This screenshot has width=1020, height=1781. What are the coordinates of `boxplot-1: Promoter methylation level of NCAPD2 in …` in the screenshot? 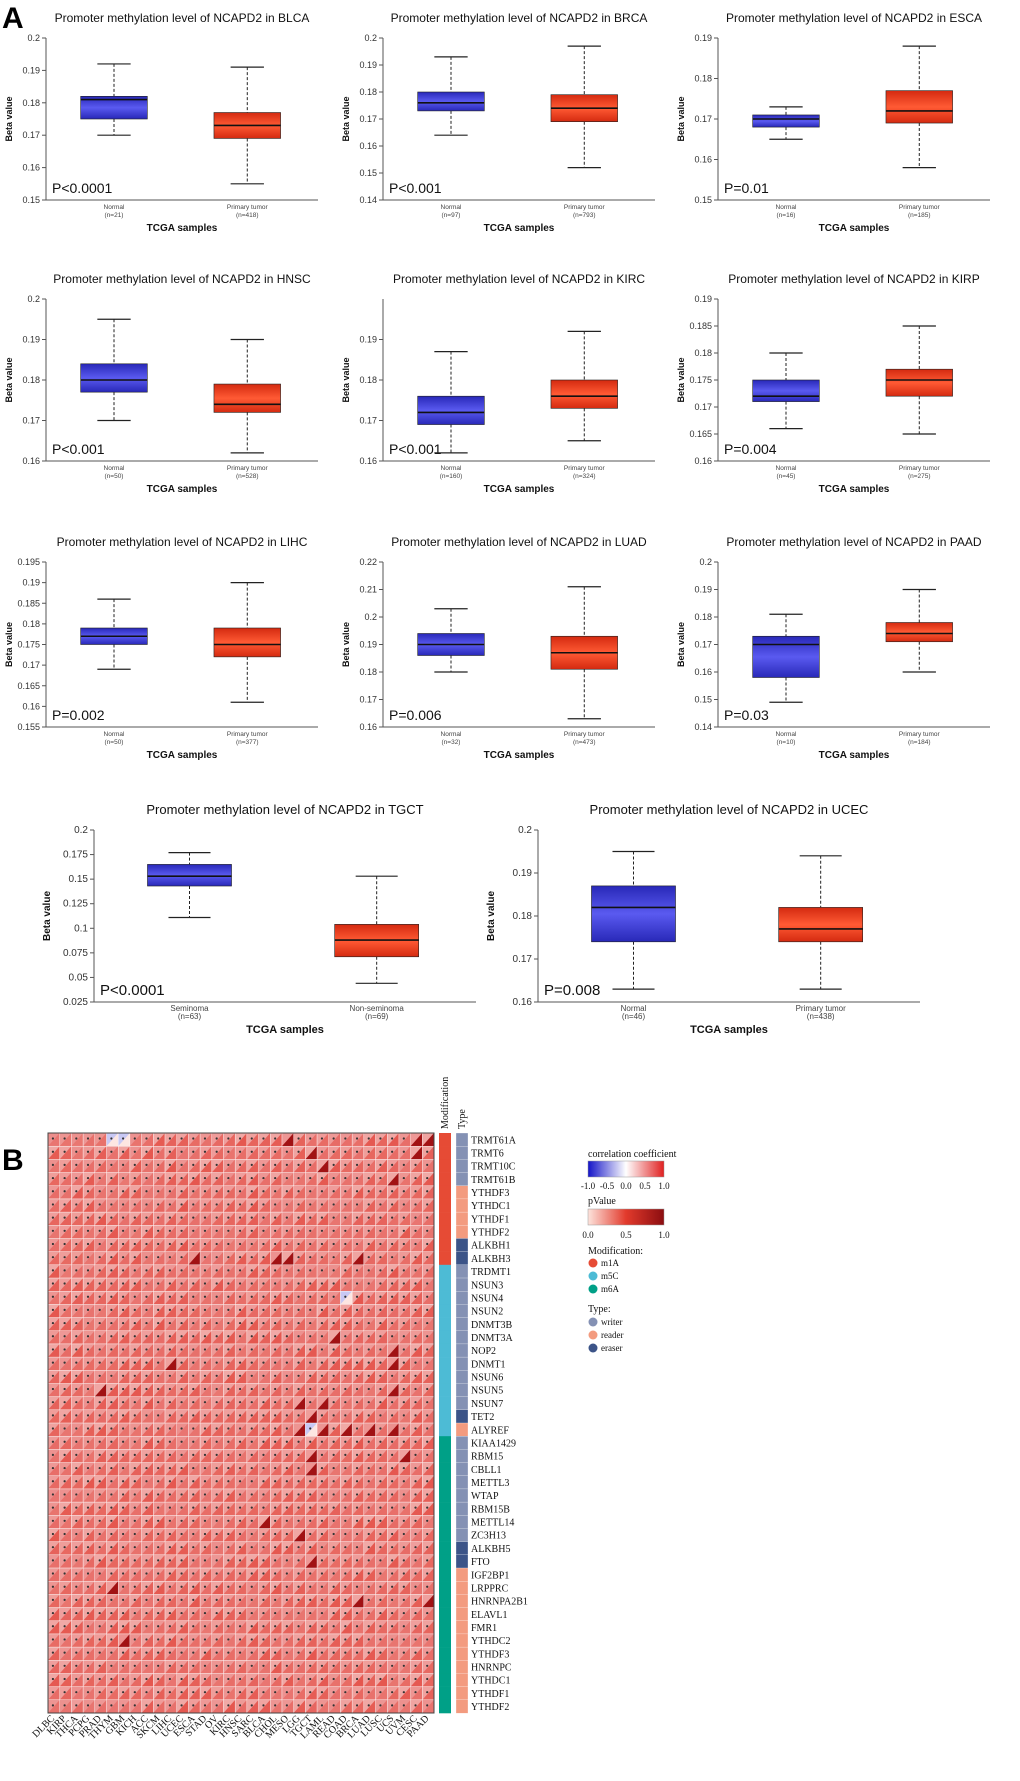 It's located at (498, 122).